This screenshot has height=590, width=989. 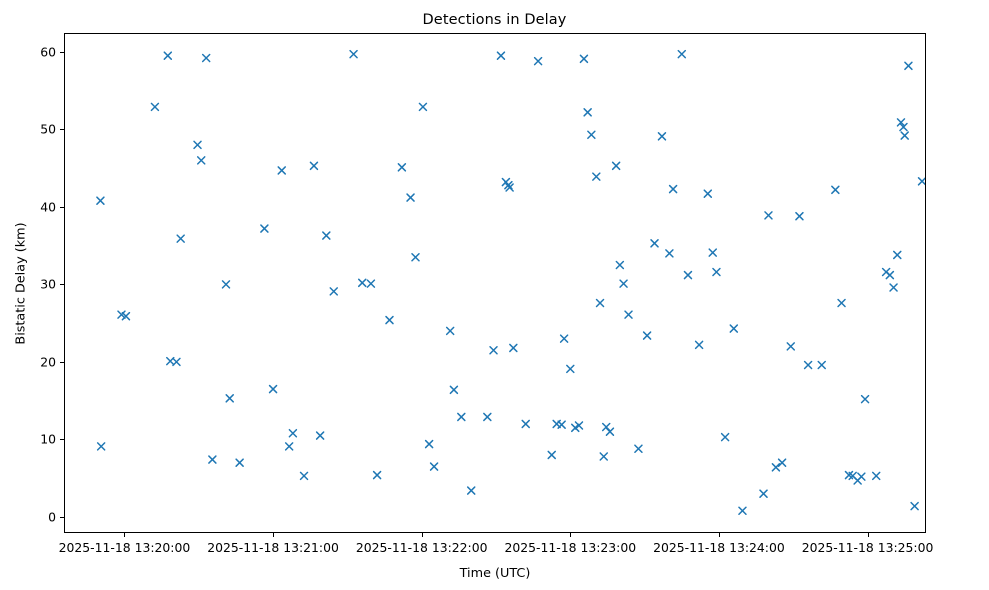 I want to click on y-tick-label: 30, so click(x=48, y=284).